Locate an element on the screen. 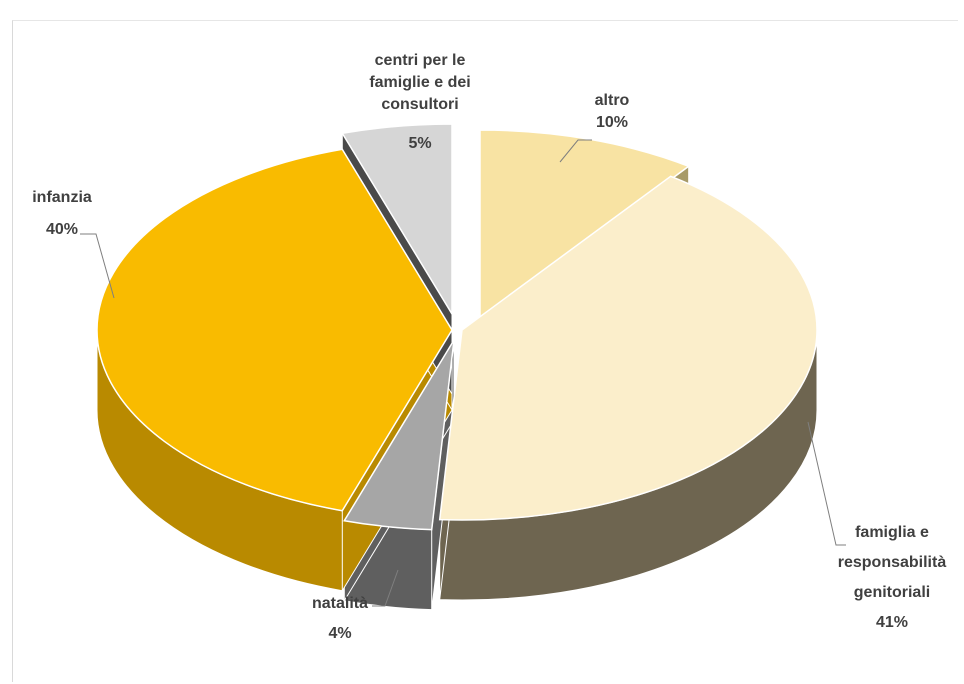 The width and height of the screenshot is (964, 684). label-famiglia-line1: famiglia e is located at coordinates (892, 532).